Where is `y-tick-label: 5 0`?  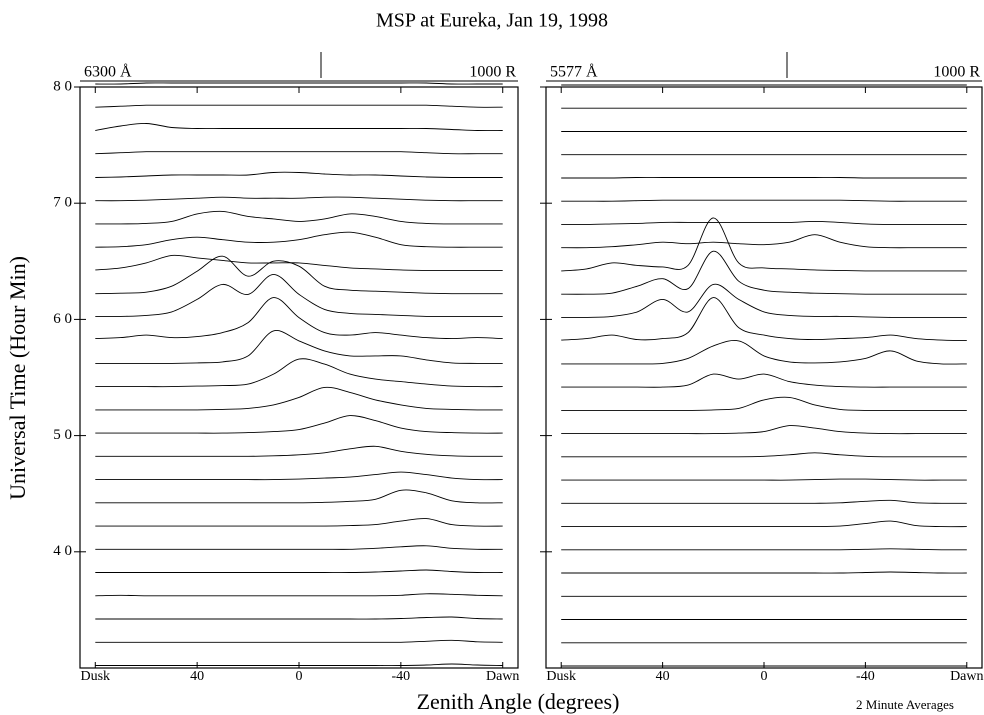
y-tick-label: 5 0 is located at coordinates (62, 435).